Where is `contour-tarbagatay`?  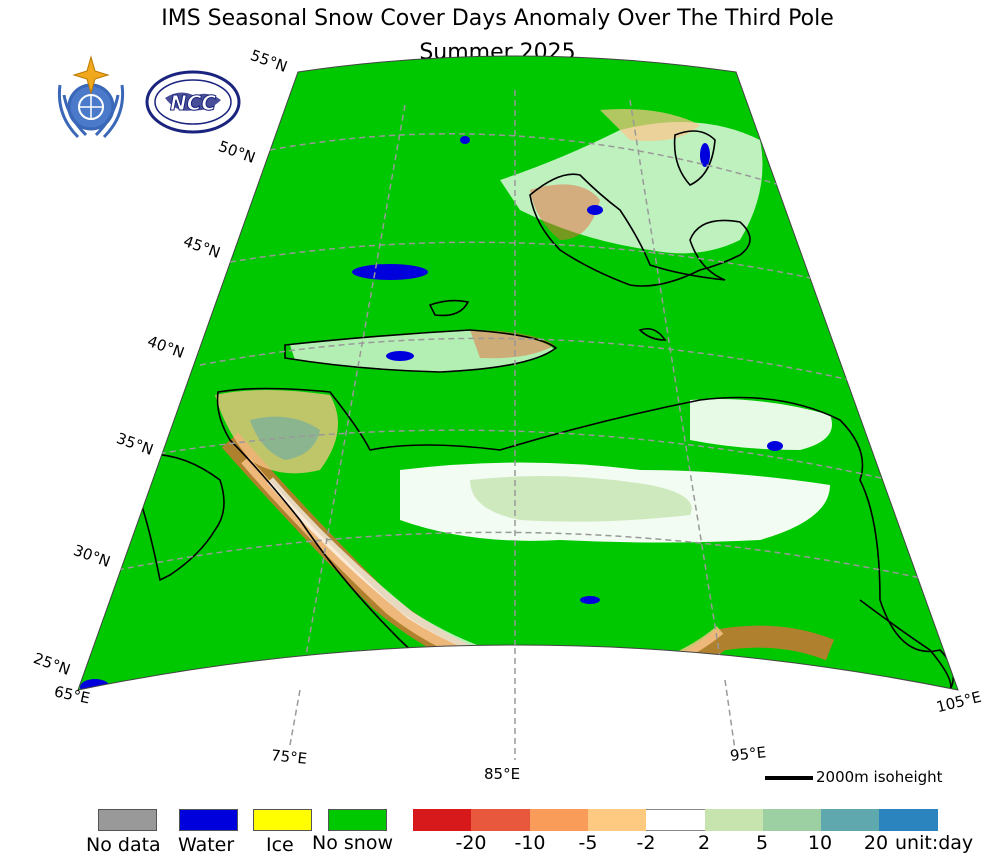 contour-tarbagatay is located at coordinates (449, 308).